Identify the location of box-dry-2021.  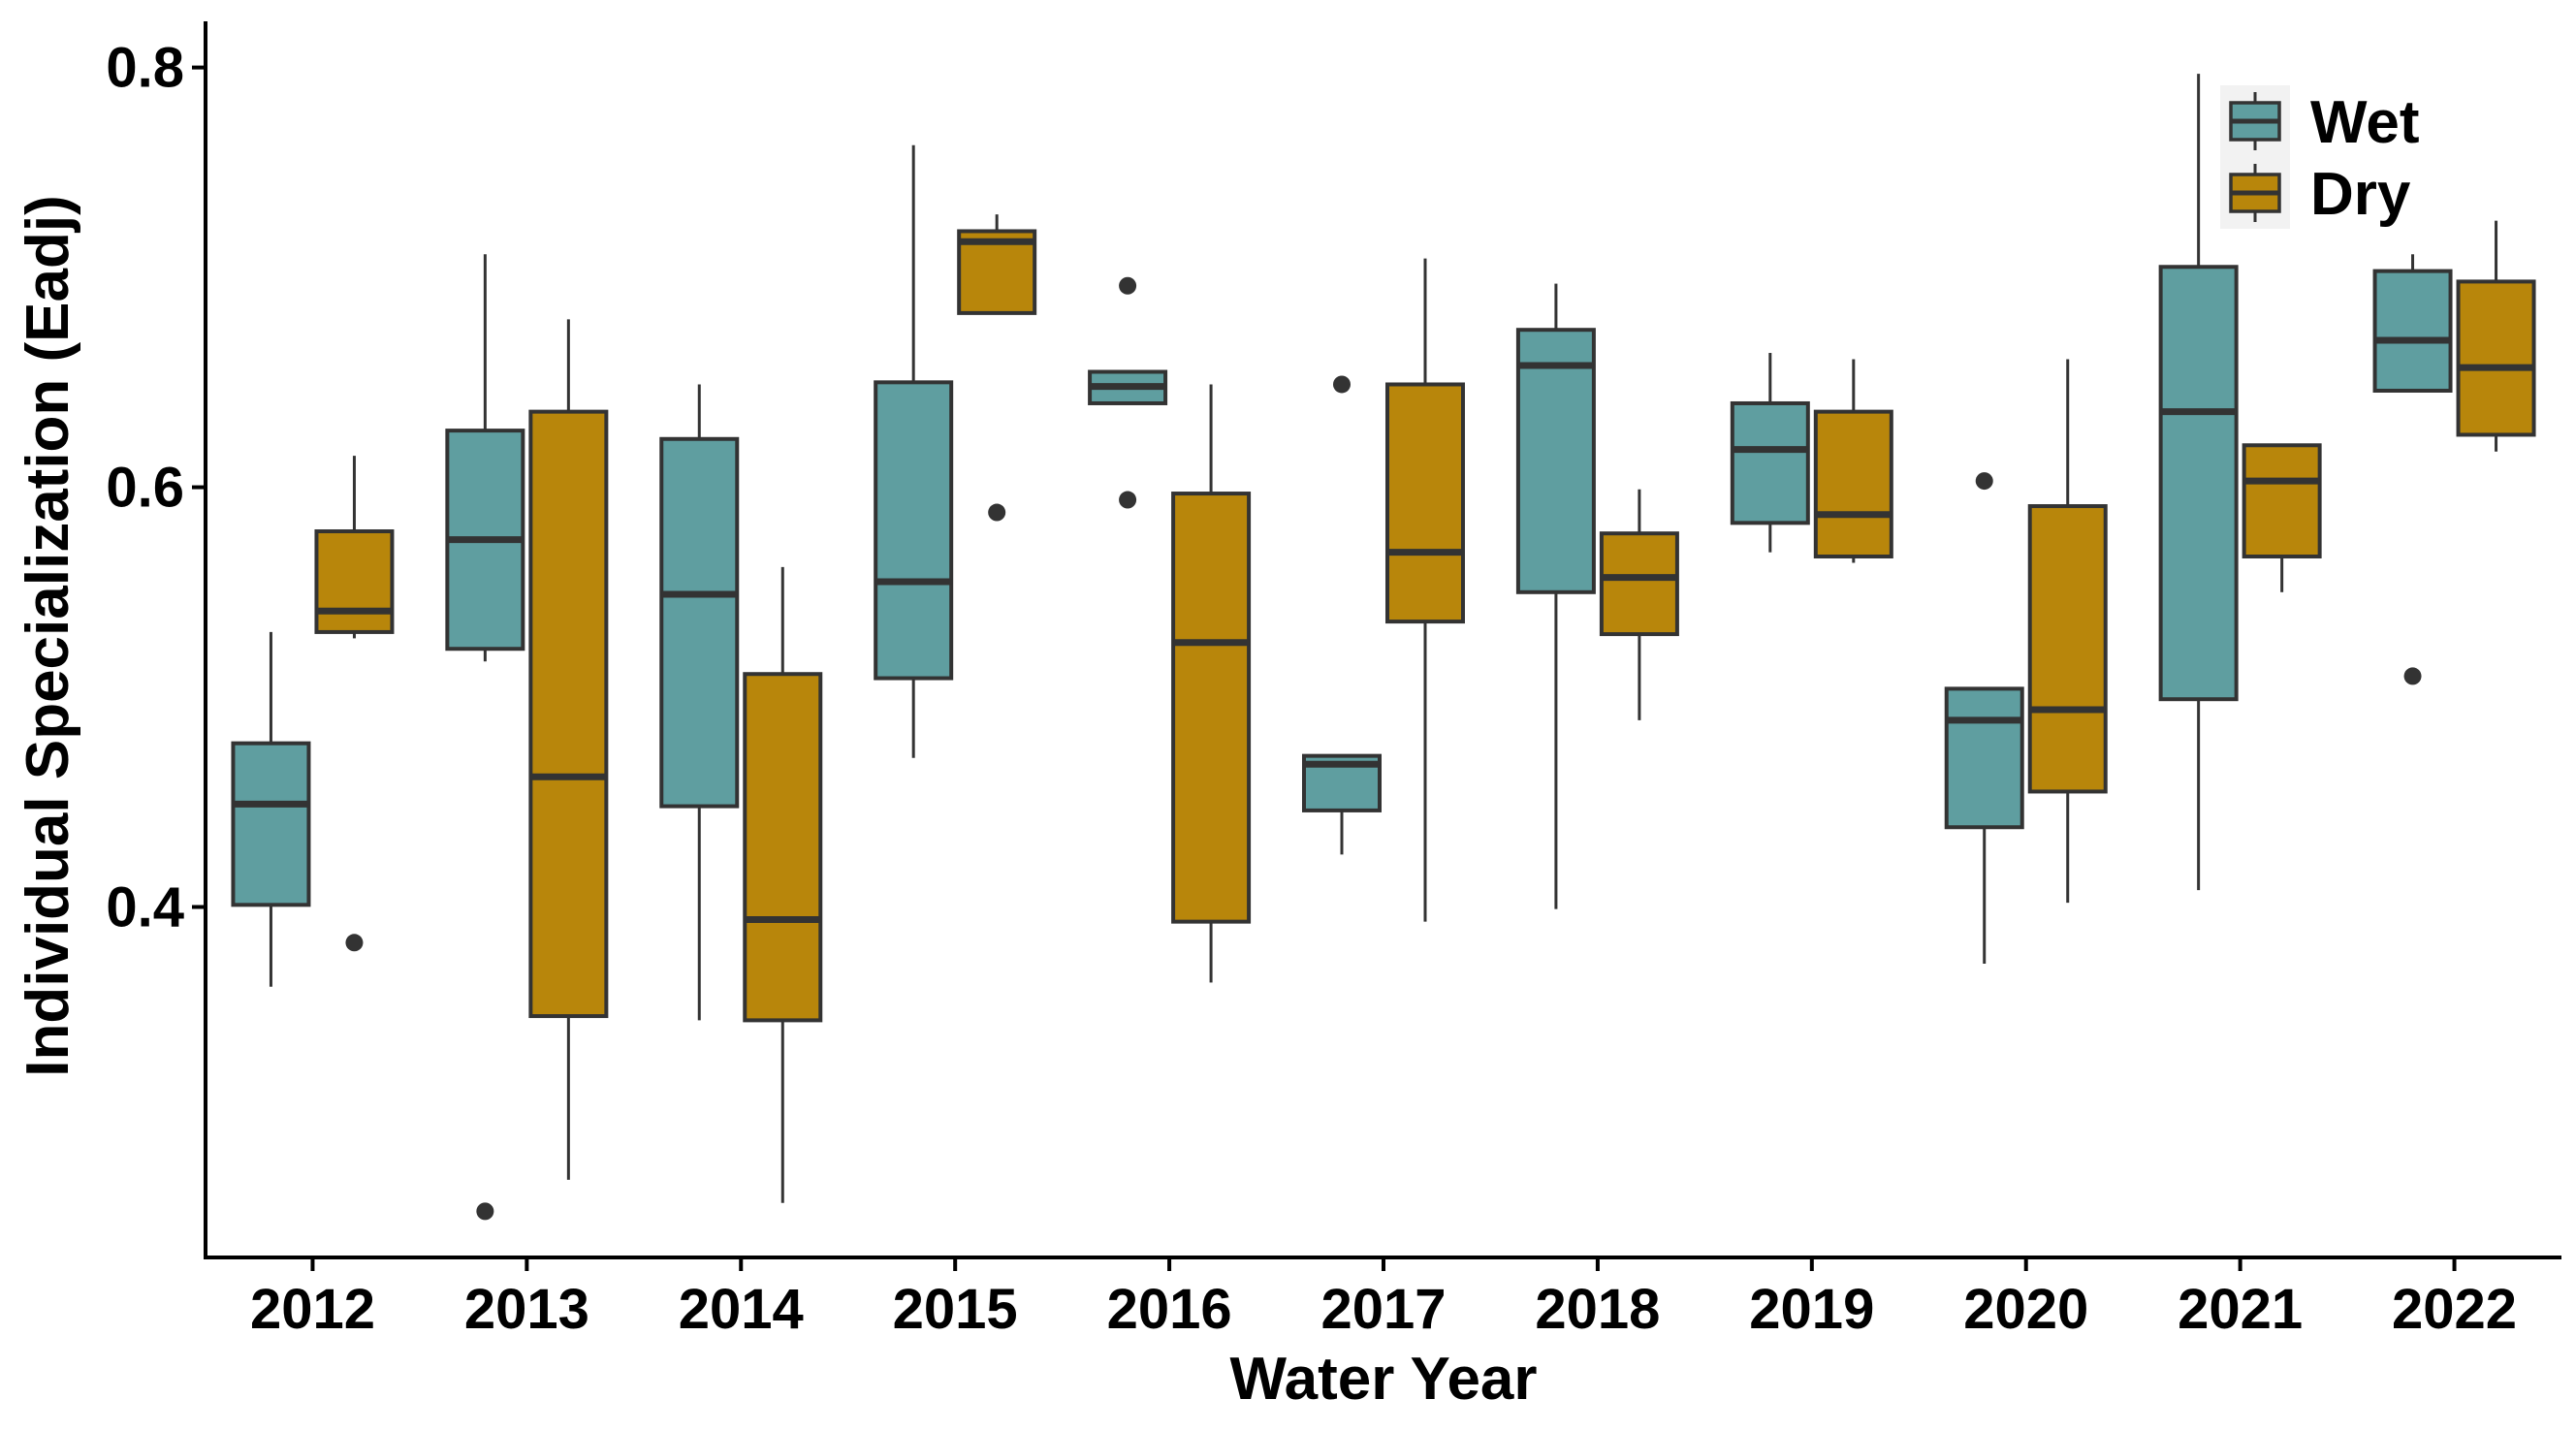
(2282, 517).